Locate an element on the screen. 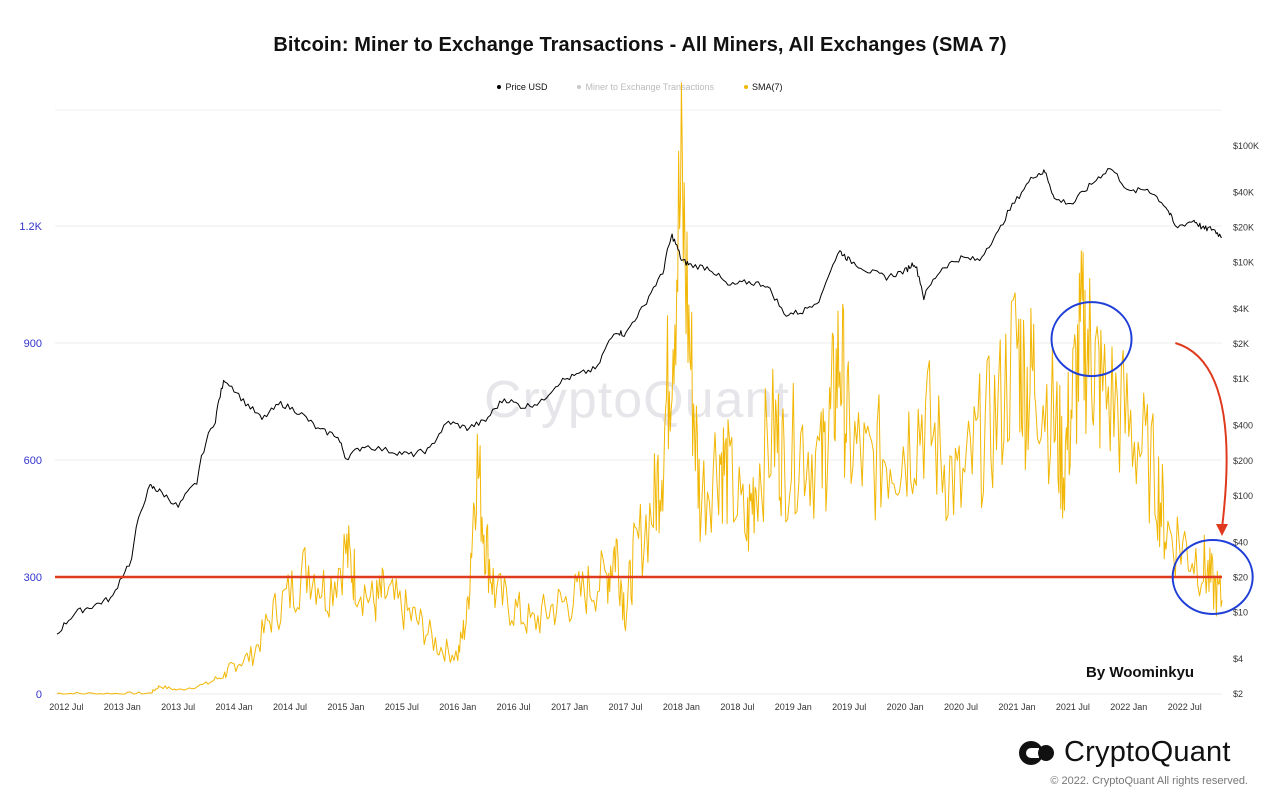 Image resolution: width=1280 pixels, height=806 pixels. highlight-circle-peak is located at coordinates (1091, 339).